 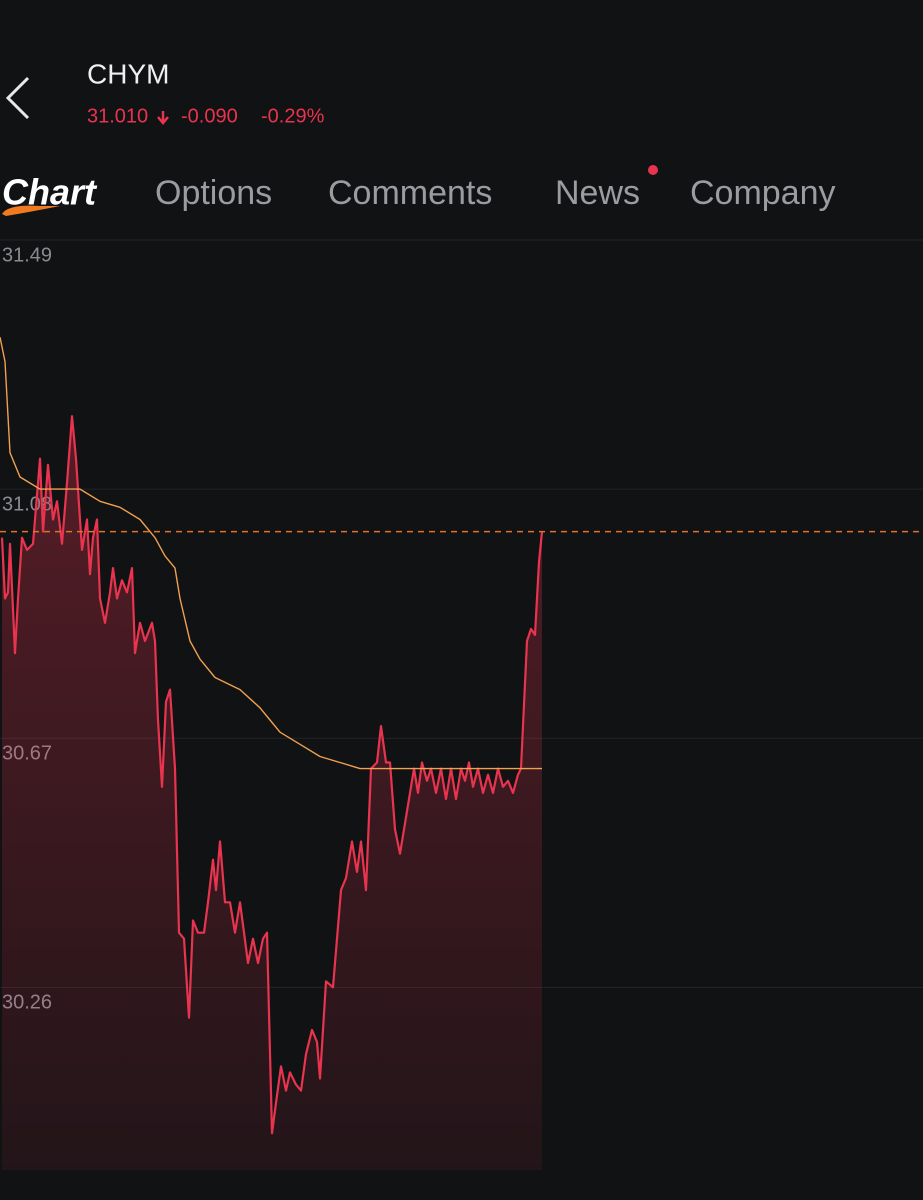 What do you see at coordinates (163, 118) in the screenshot?
I see `down-arrow-icon` at bounding box center [163, 118].